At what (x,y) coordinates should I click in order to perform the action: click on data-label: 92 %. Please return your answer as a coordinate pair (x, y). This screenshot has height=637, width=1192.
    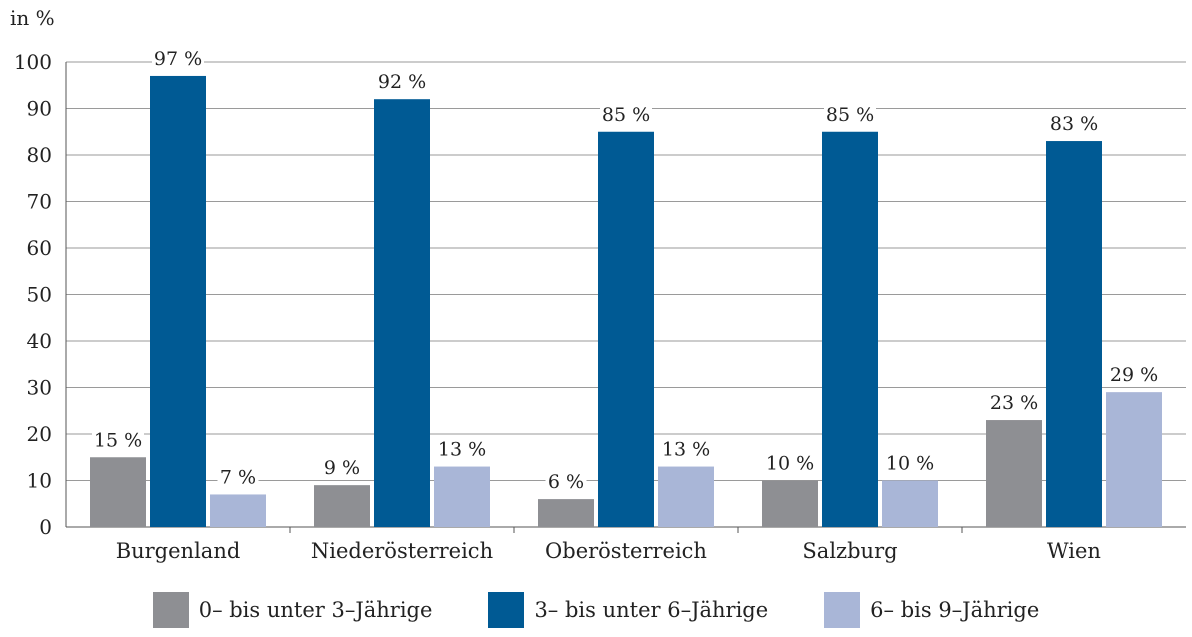
    Looking at the image, I should click on (402, 82).